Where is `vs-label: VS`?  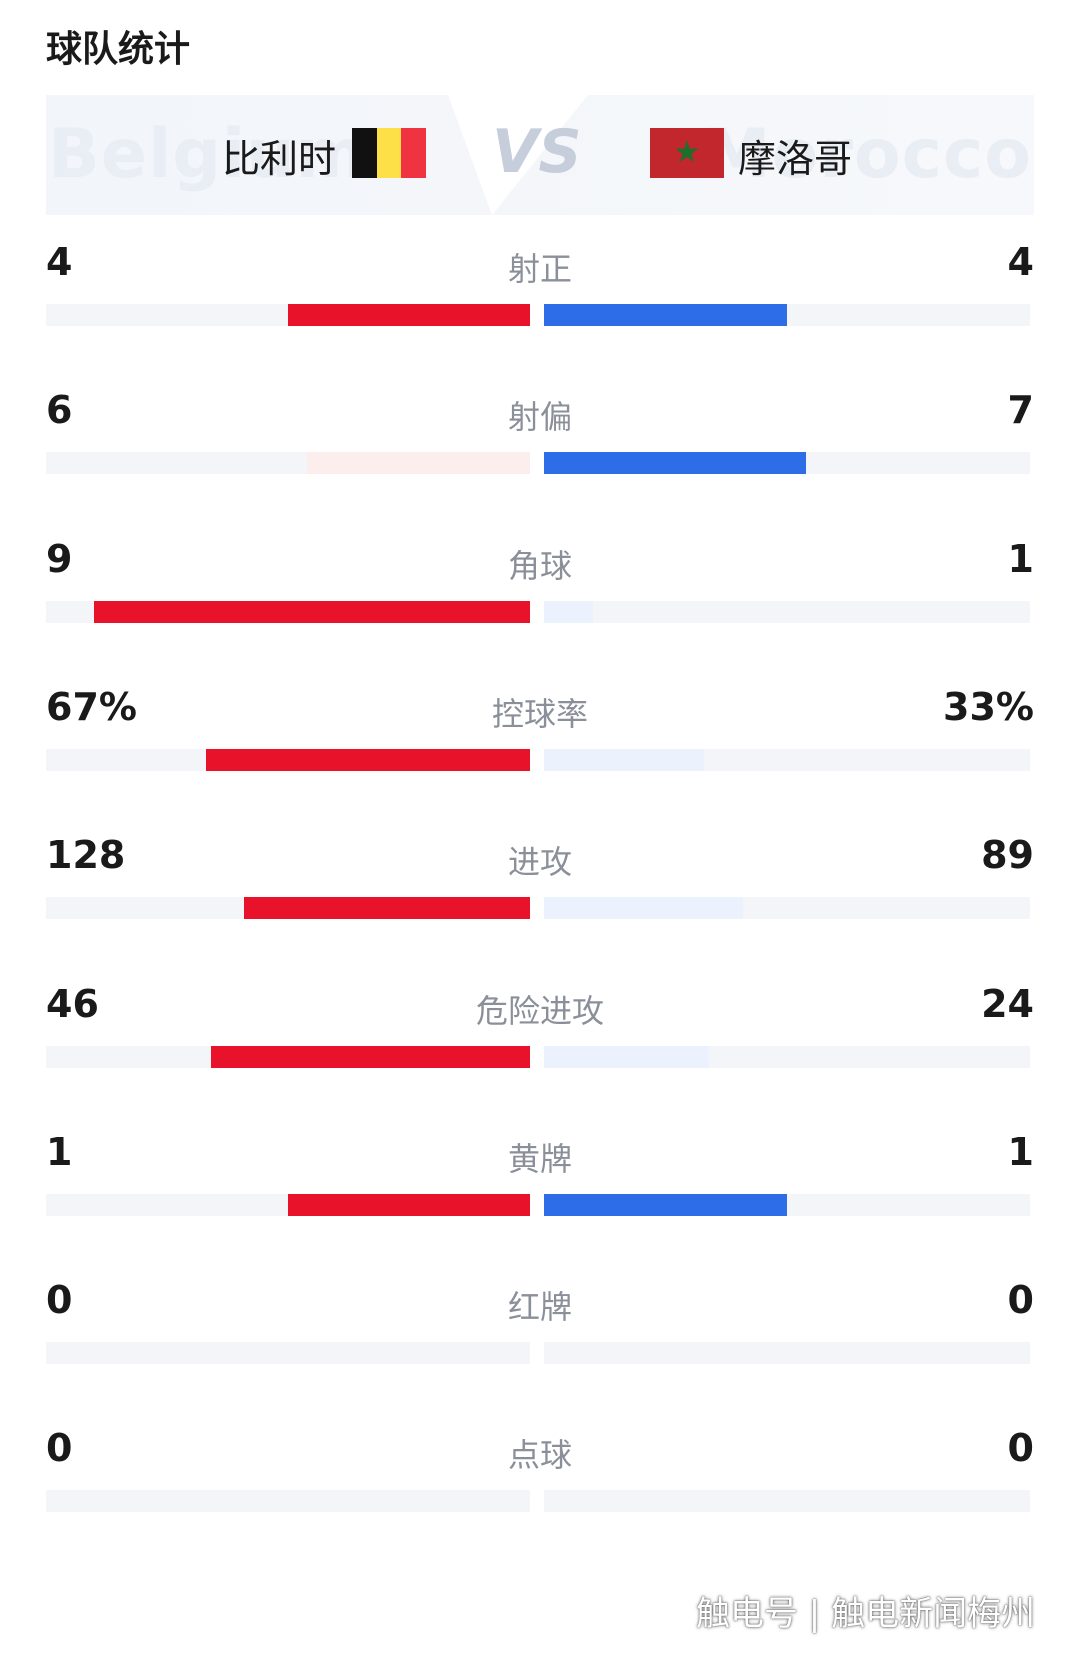 vs-label: VS is located at coordinates (537, 152).